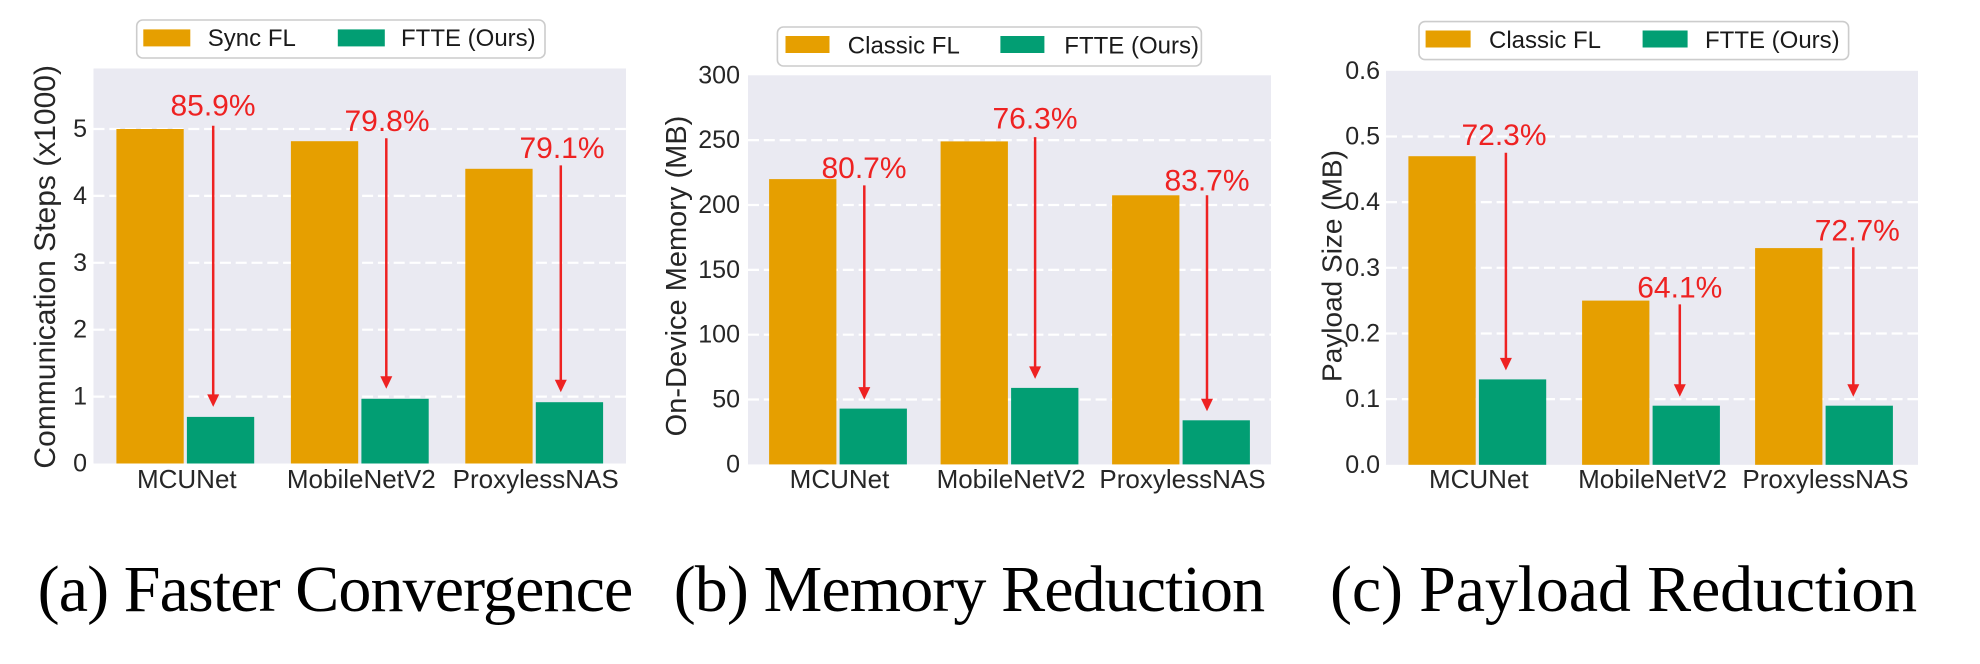 This screenshot has height=664, width=1980. What do you see at coordinates (80, 397) in the screenshot?
I see `svg-text: 1` at bounding box center [80, 397].